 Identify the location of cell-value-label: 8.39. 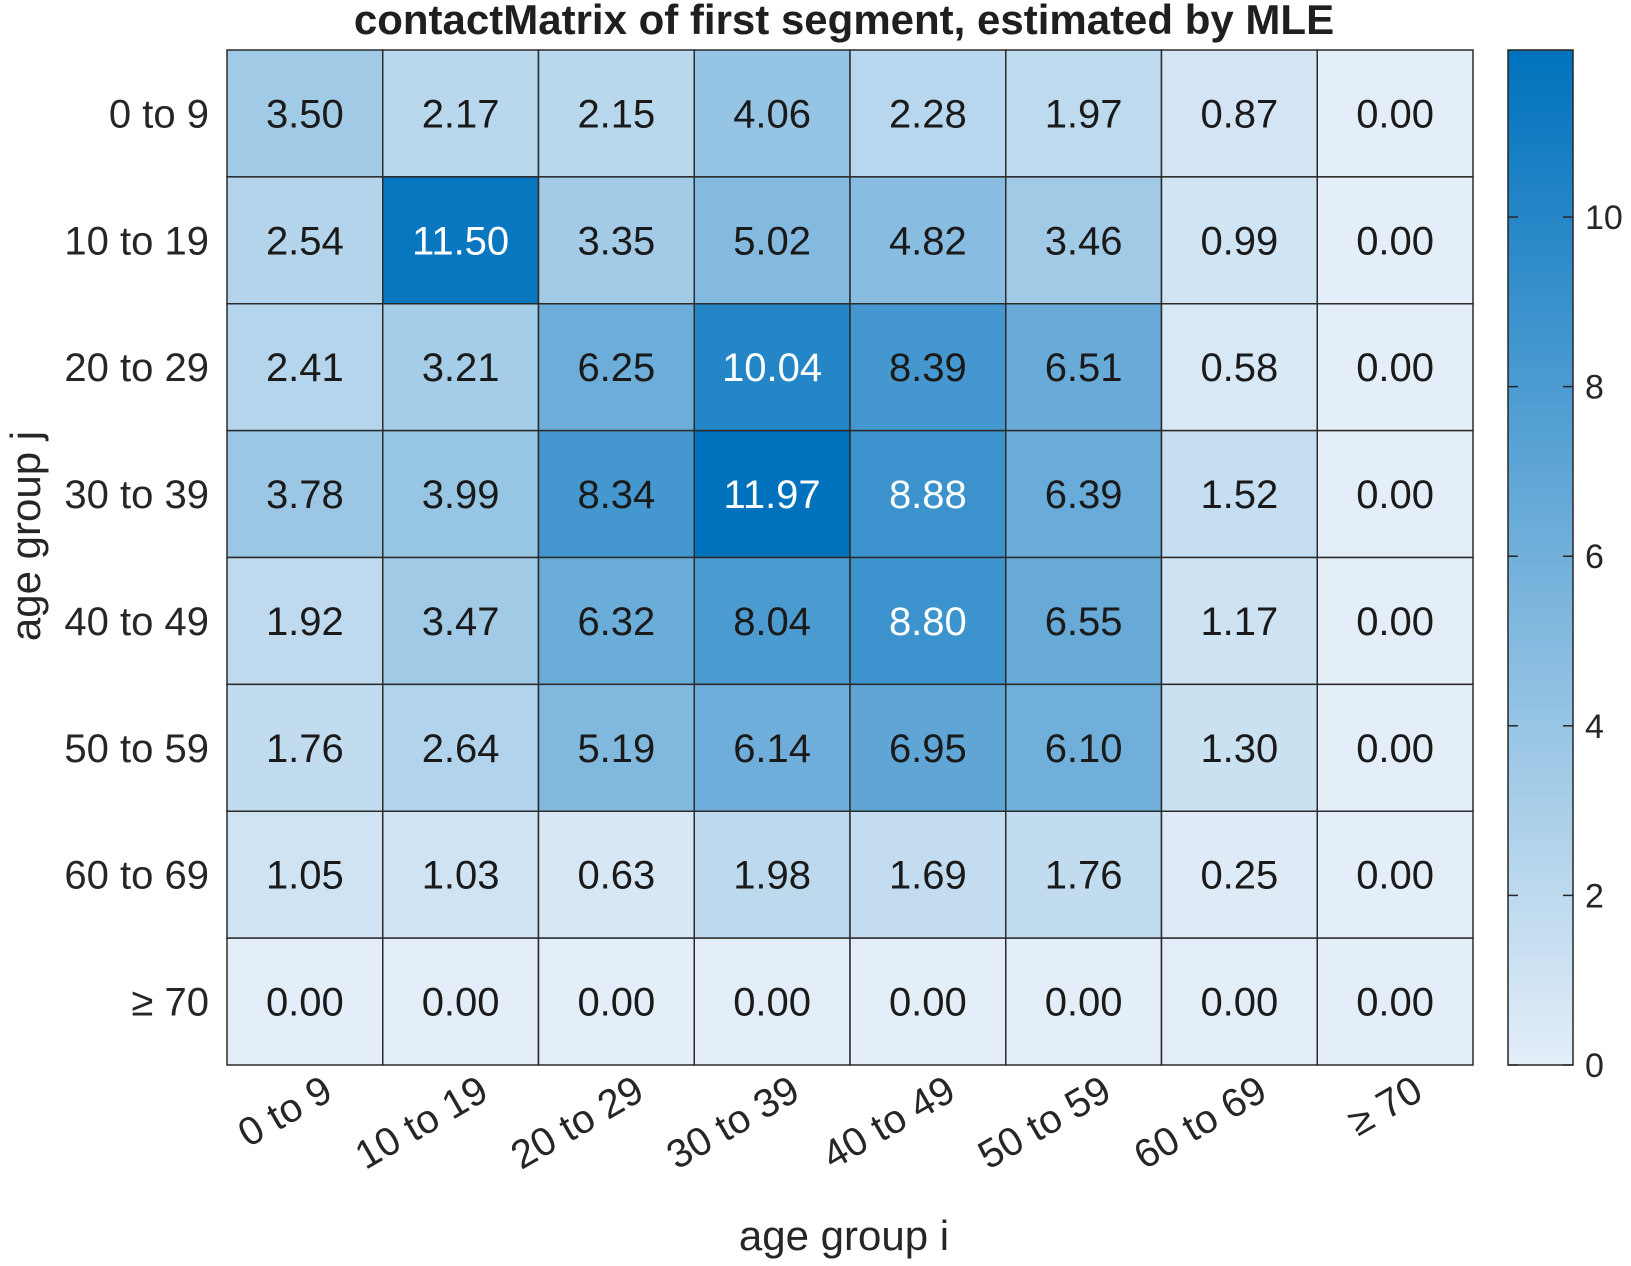
(928, 368).